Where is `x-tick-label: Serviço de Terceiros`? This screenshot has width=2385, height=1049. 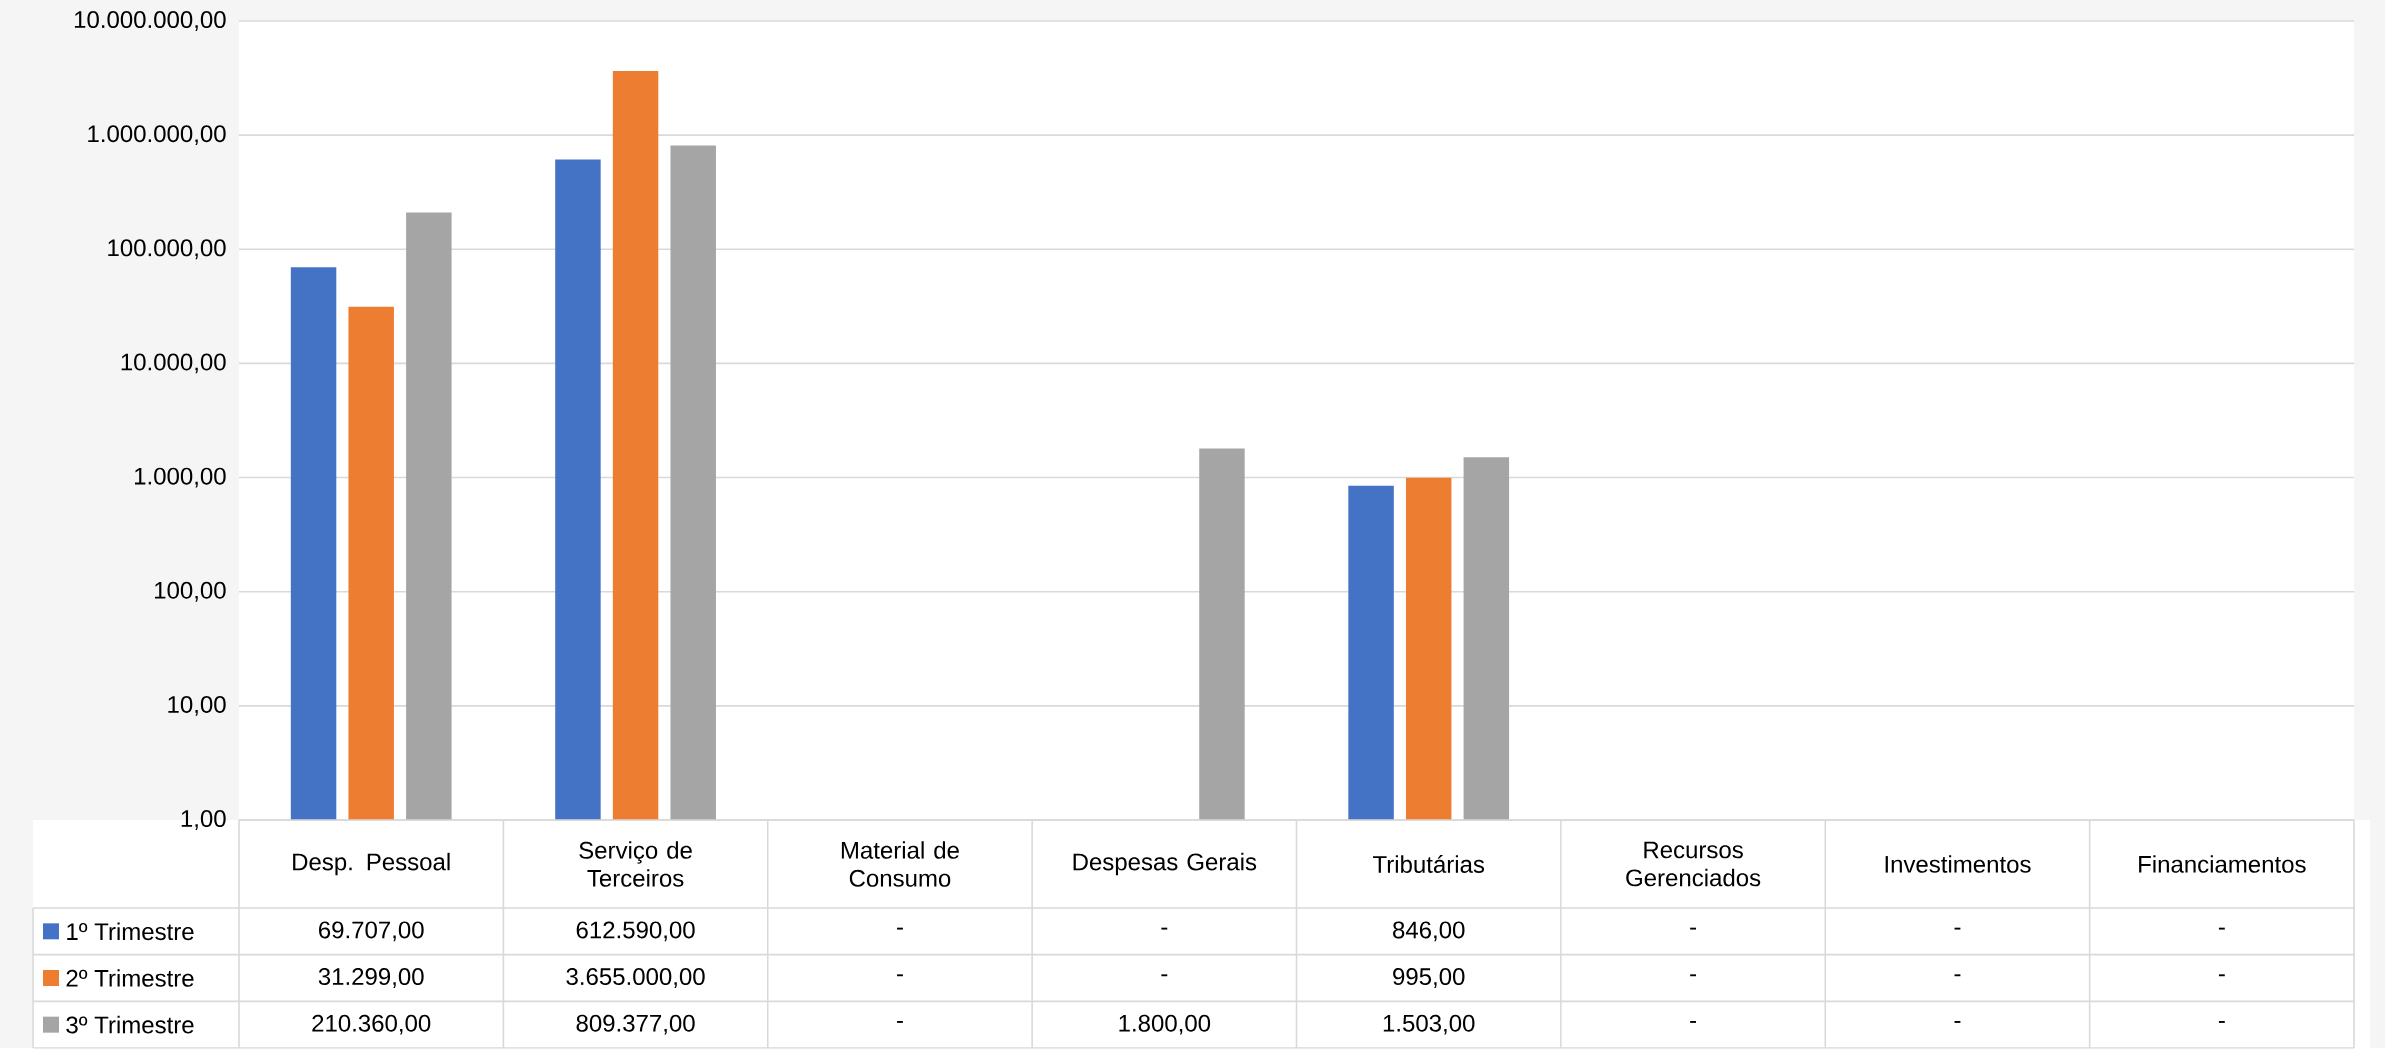 x-tick-label: Serviço de Terceiros is located at coordinates (635, 864).